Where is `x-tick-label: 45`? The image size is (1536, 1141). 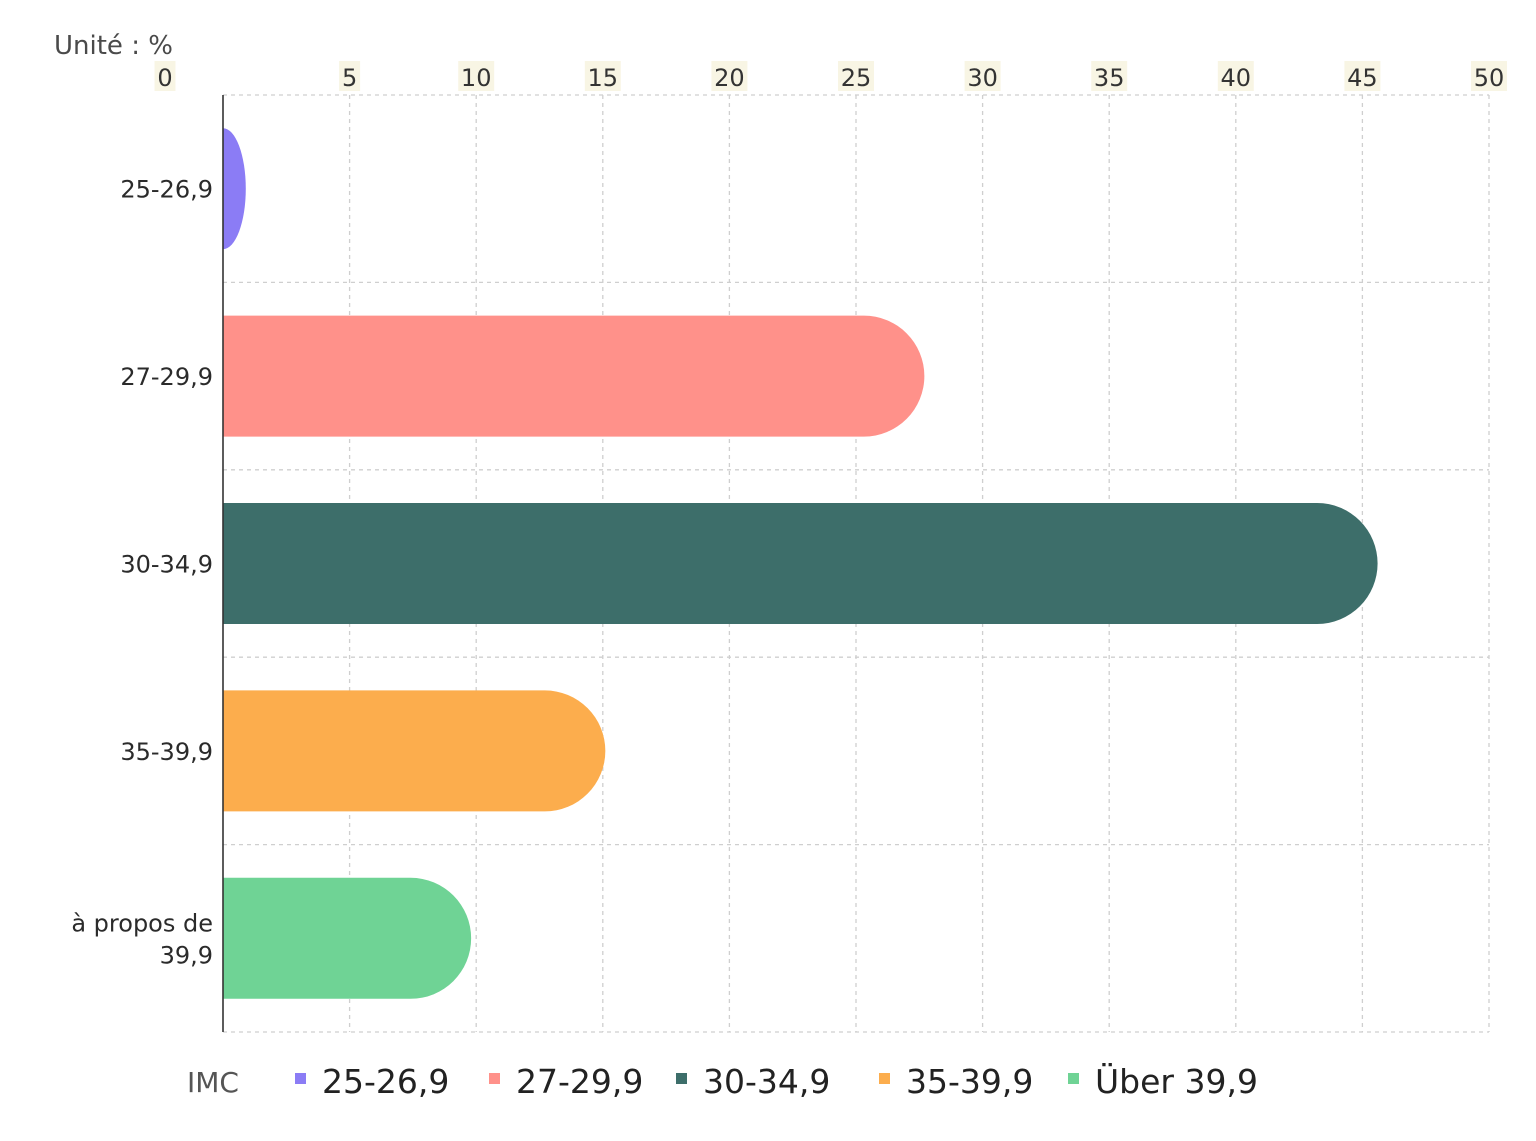
x-tick-label: 45 is located at coordinates (1362, 78).